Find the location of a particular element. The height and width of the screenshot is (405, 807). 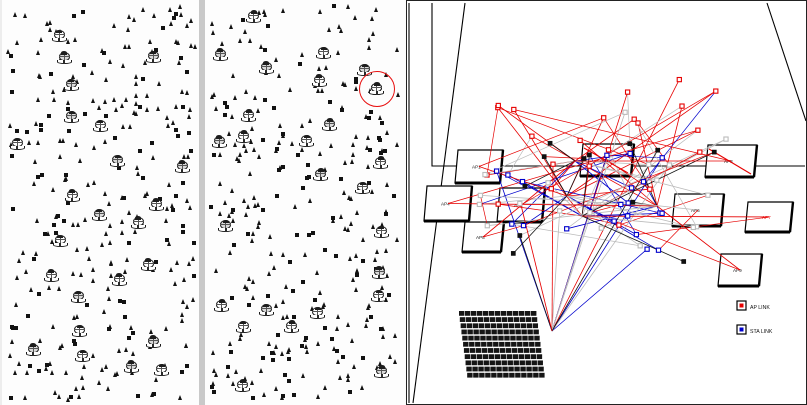

room-label: AP9 is located at coordinates (737, 270).